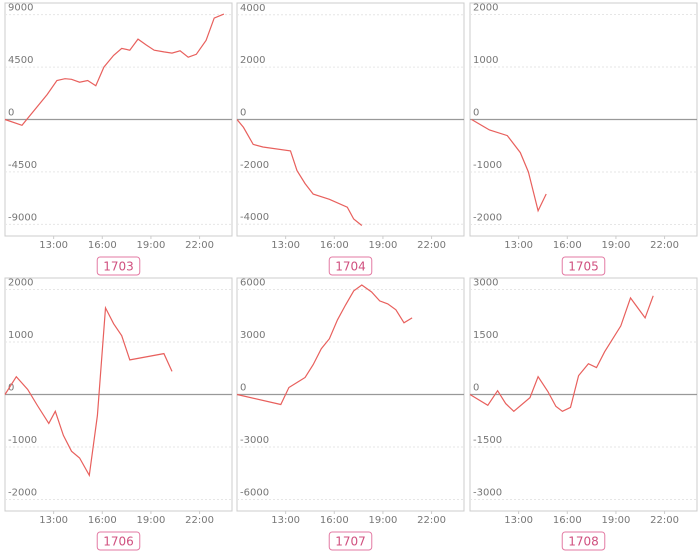  What do you see at coordinates (254, 492) in the screenshot?
I see `y-tick-label: -6000` at bounding box center [254, 492].